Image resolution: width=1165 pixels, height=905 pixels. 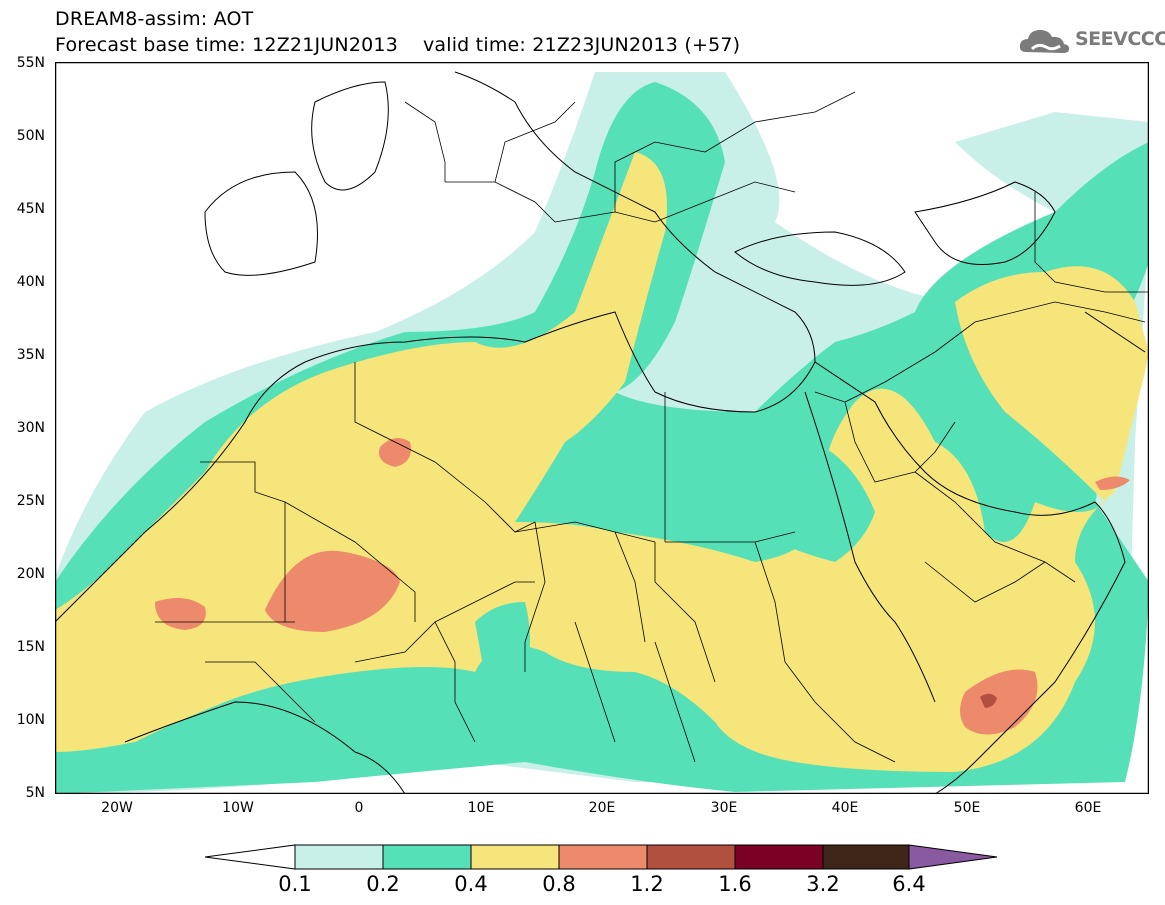 I want to click on logo-text: SEEVCCC, so click(x=1120, y=39).